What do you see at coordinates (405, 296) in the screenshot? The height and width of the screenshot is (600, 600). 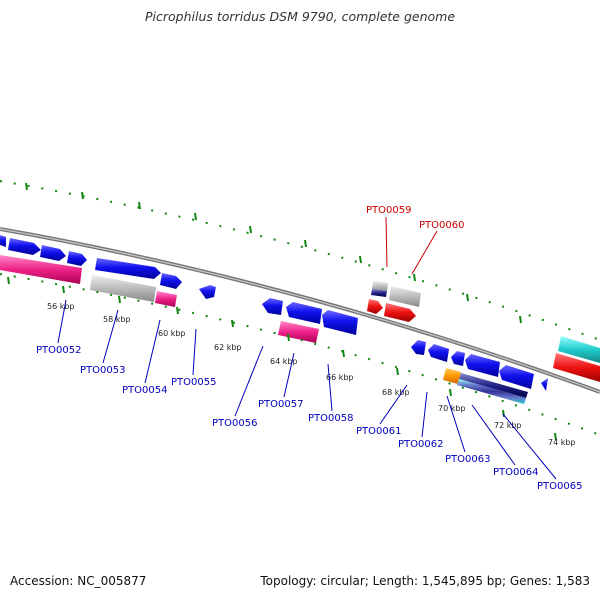 I see `gene-forward-pto0060` at bounding box center [405, 296].